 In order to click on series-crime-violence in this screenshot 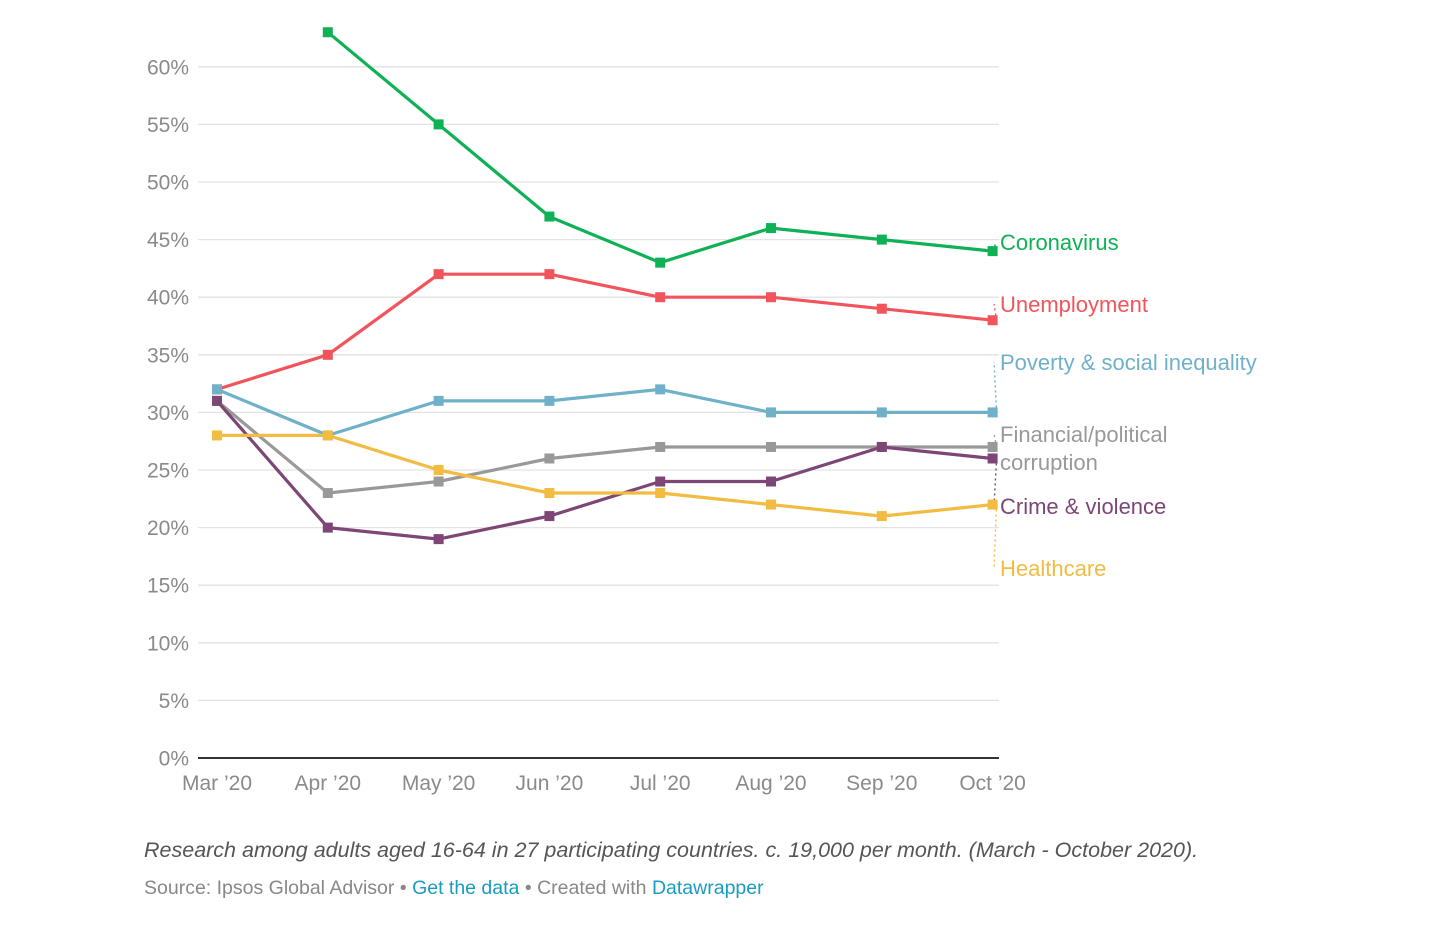, I will do `click(605, 470)`.